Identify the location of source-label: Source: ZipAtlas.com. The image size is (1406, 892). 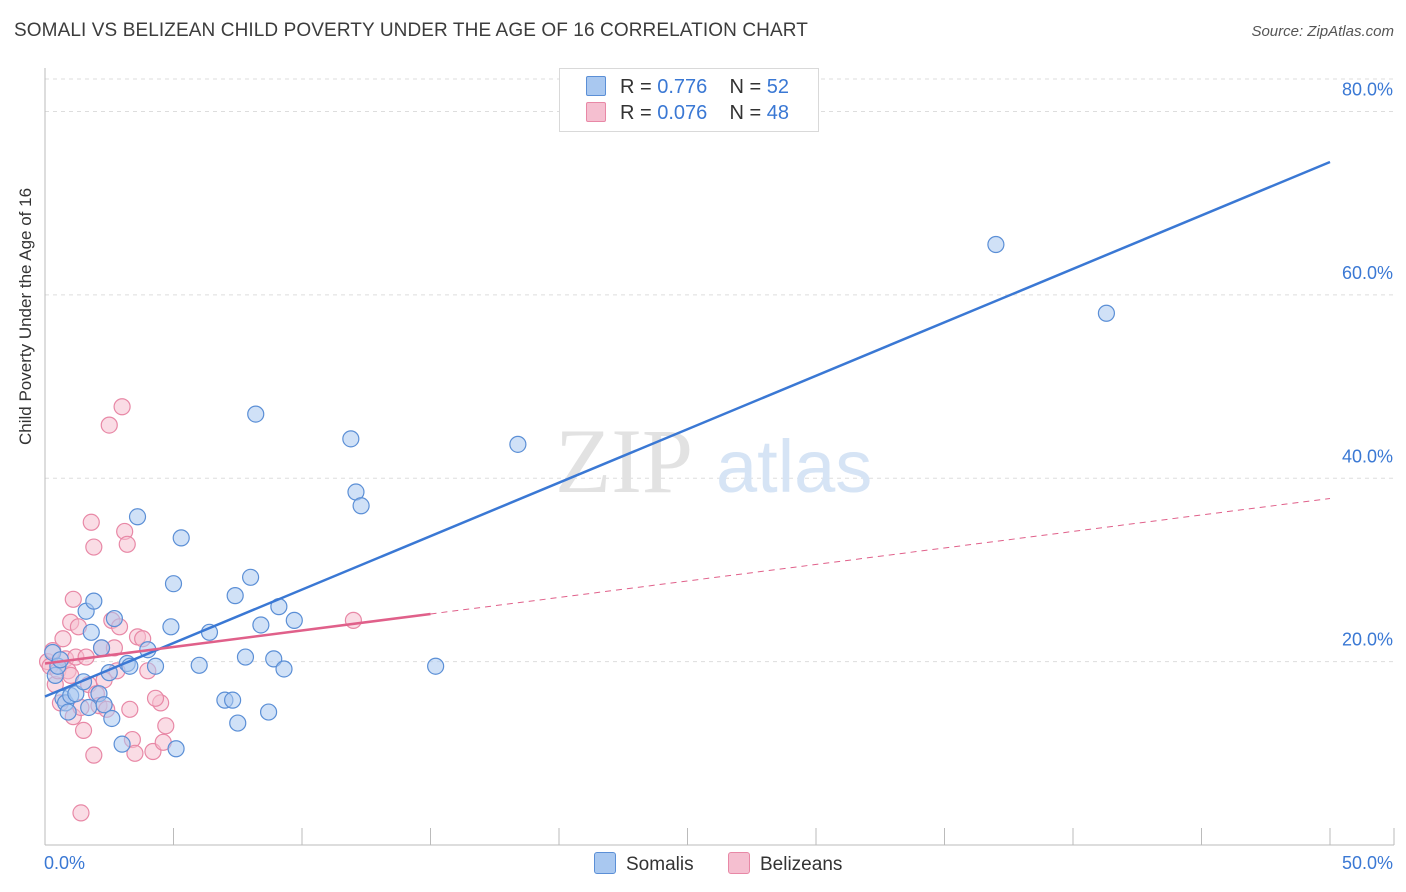
(1322, 31).